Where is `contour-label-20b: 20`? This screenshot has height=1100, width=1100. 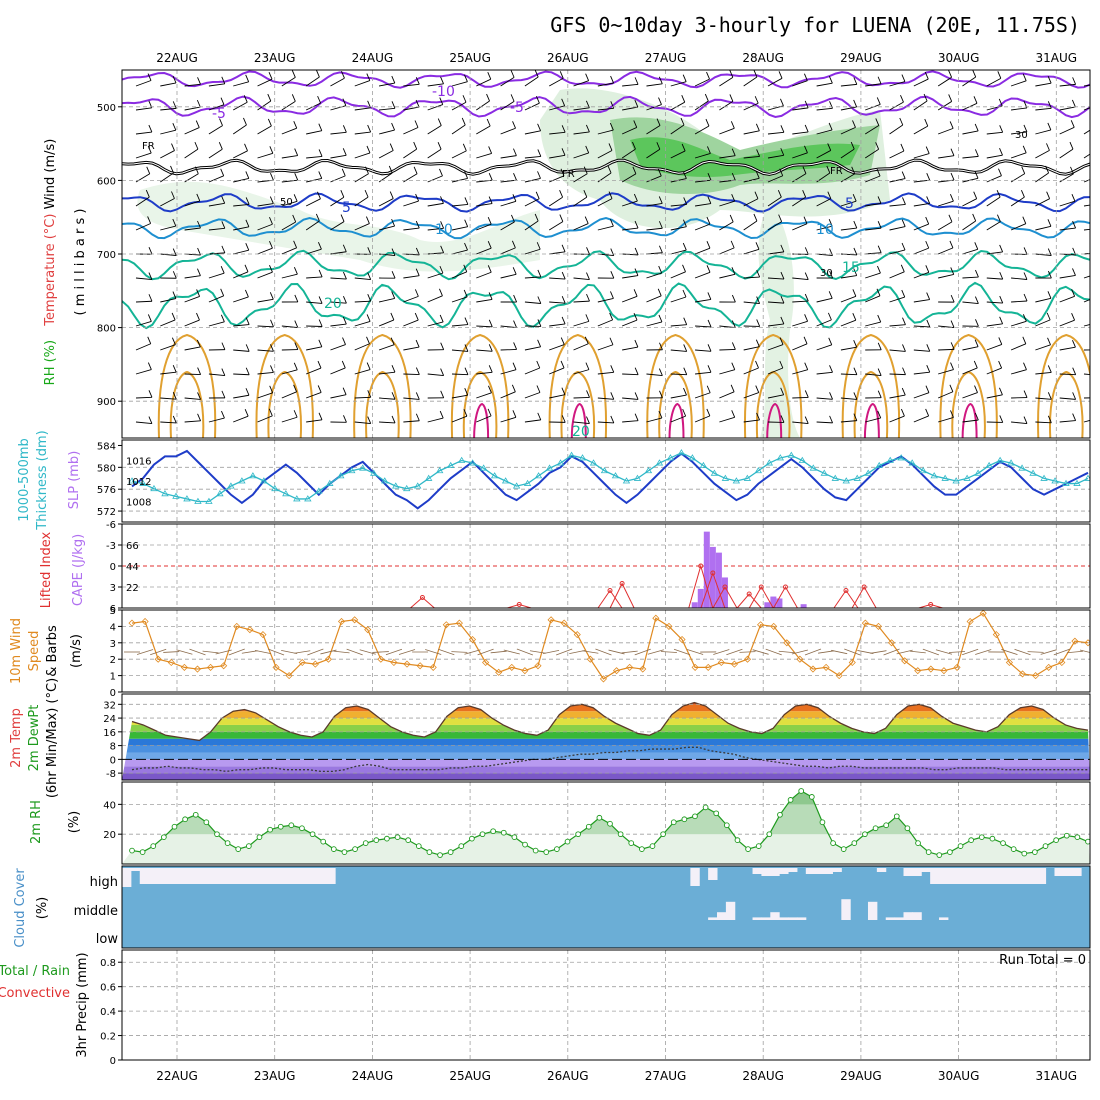
contour-label-20b: 20 is located at coordinates (581, 432).